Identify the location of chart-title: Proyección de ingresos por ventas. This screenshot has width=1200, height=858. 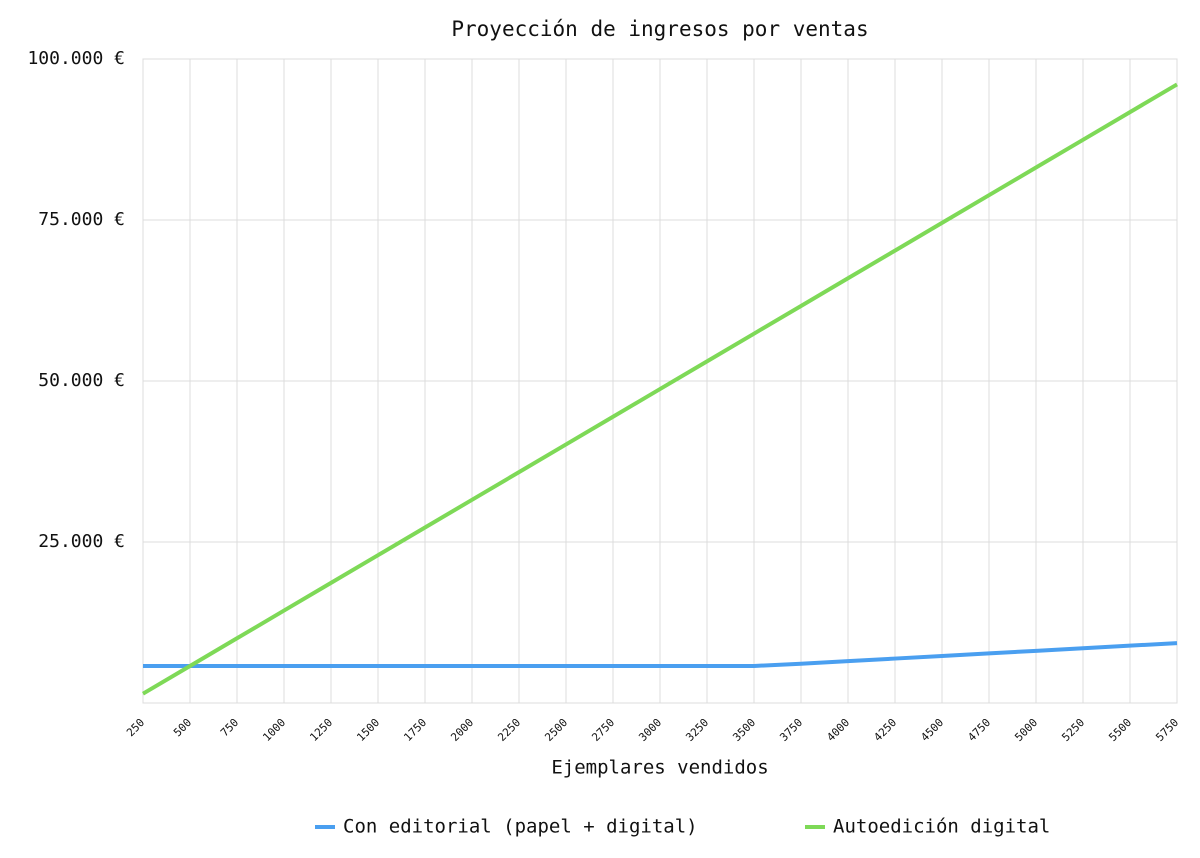
(659, 29).